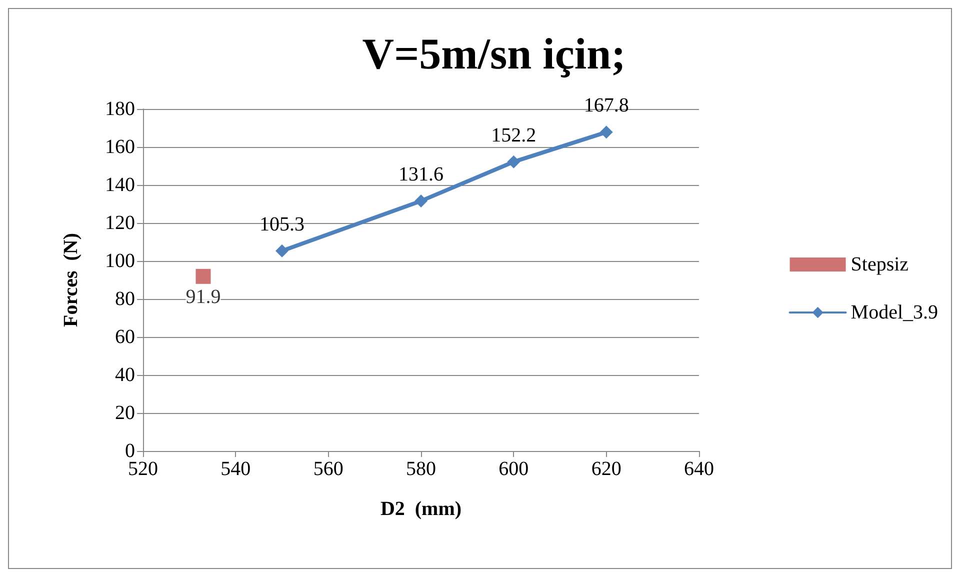 This screenshot has height=577, width=960. What do you see at coordinates (120, 109) in the screenshot?
I see `y-tick-label: 180` at bounding box center [120, 109].